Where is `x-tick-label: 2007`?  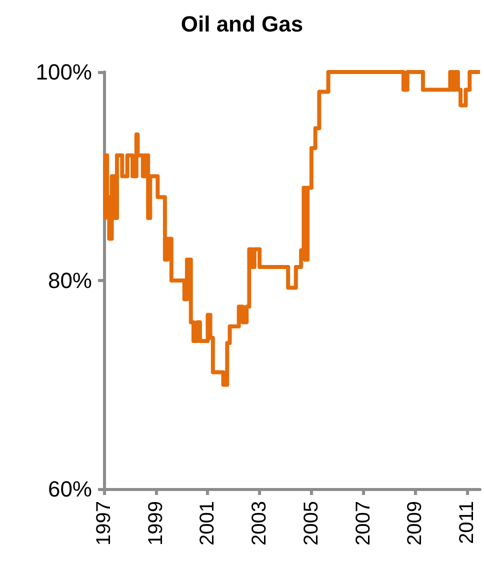
x-tick-label: 2007 is located at coordinates (363, 523).